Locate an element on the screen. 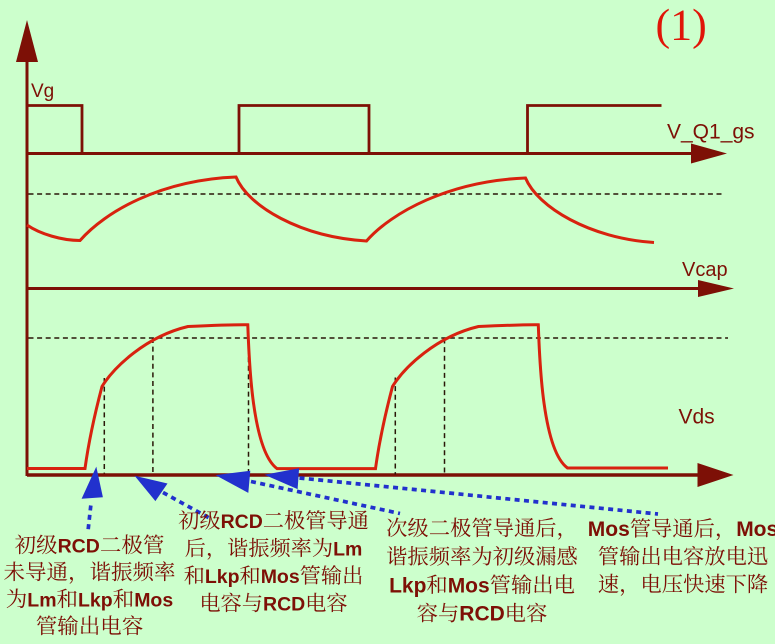 This screenshot has height=644, width=775. svg-text: Vcap is located at coordinates (705, 270).